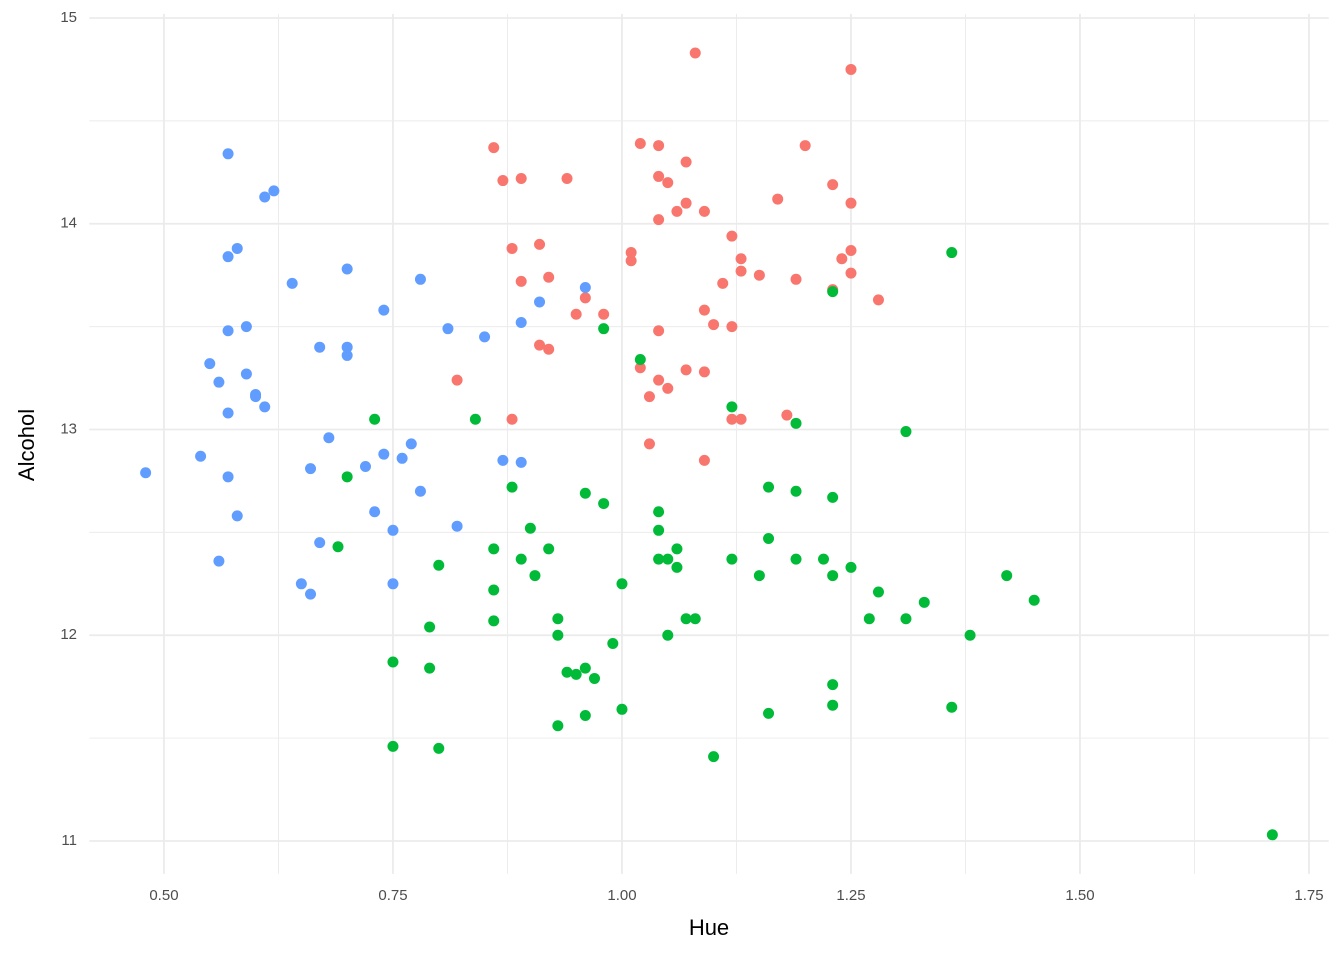  Describe the element at coordinates (68, 223) in the screenshot. I see `y-tick-label: 14` at that location.